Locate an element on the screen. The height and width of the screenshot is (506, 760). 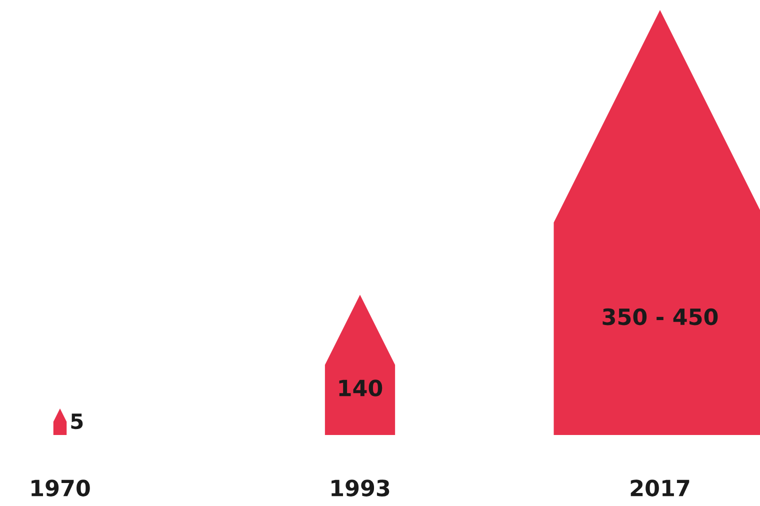
data-label: 140 is located at coordinates (360, 388).